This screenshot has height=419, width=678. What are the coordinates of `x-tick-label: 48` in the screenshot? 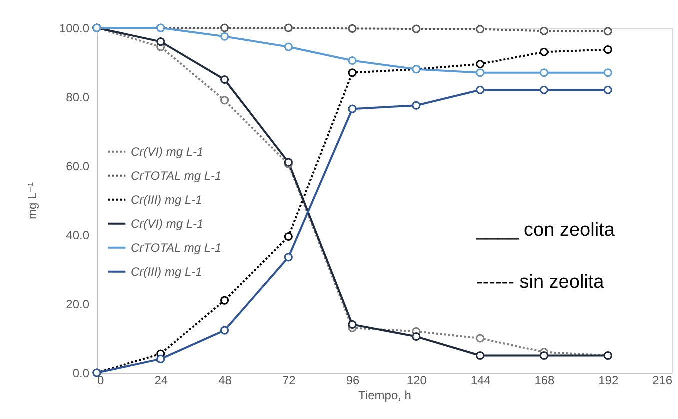 It's located at (225, 381).